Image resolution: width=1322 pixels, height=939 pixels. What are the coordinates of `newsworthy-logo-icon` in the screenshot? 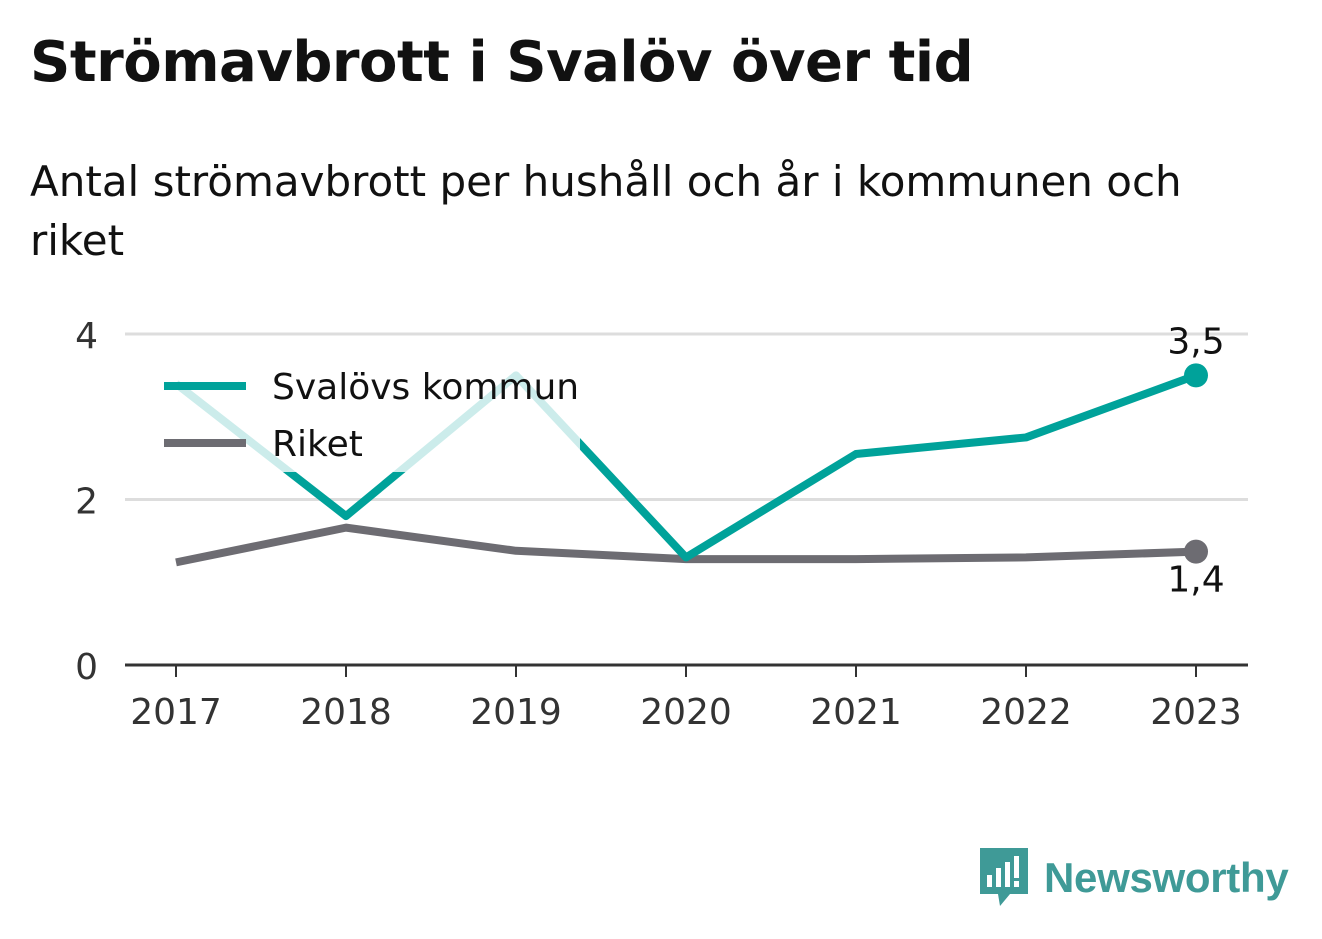 It's located at (1004, 877).